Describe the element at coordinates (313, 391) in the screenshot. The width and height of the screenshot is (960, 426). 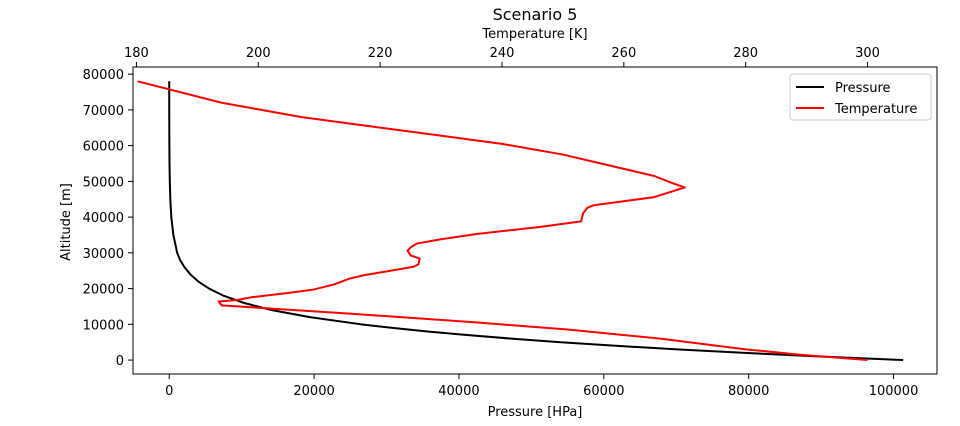
I see `x-tick-label: 20000` at that location.